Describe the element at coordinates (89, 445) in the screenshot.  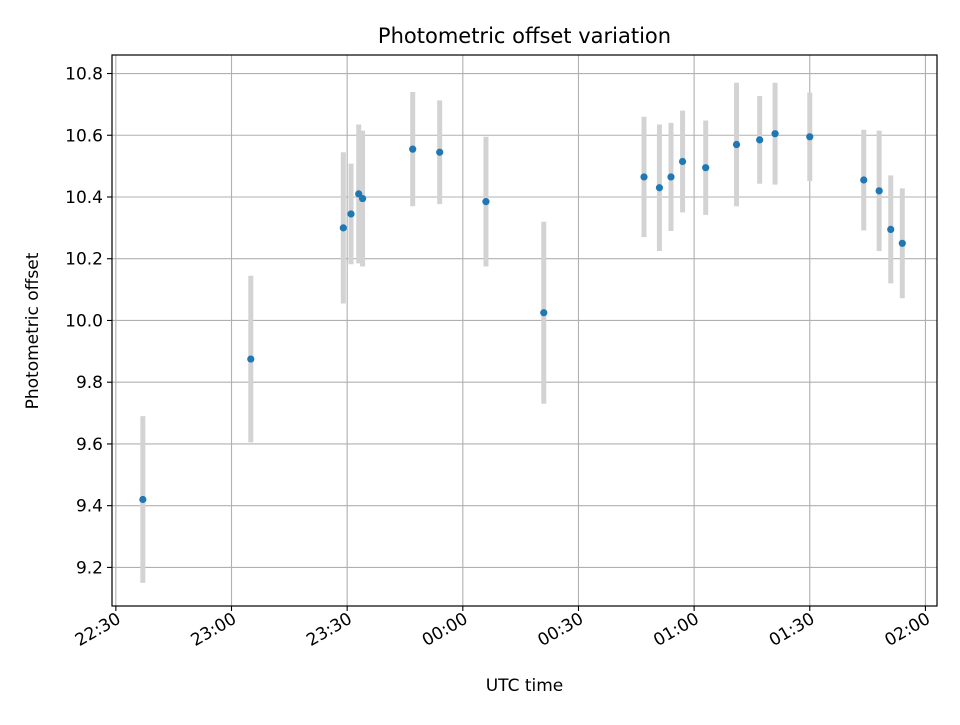
I see `y-tick-label: 9.6` at that location.